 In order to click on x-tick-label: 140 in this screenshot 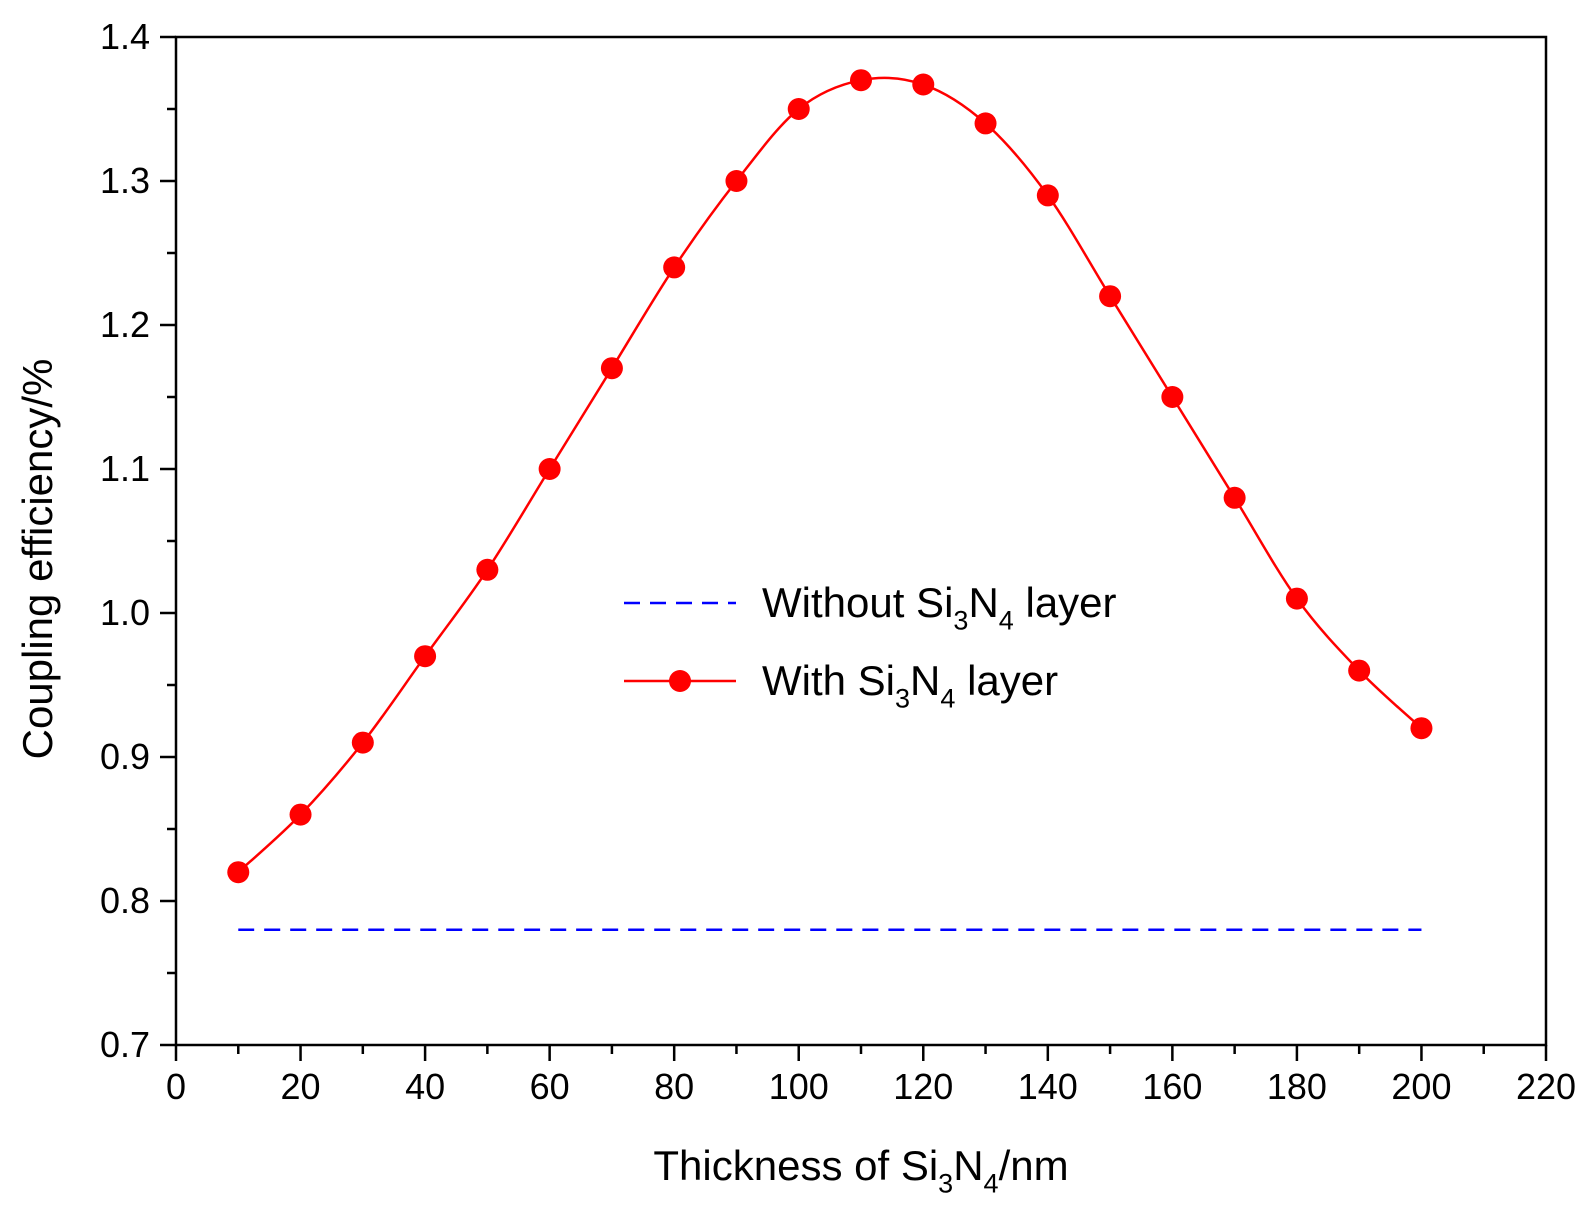, I will do `click(1048, 1086)`.